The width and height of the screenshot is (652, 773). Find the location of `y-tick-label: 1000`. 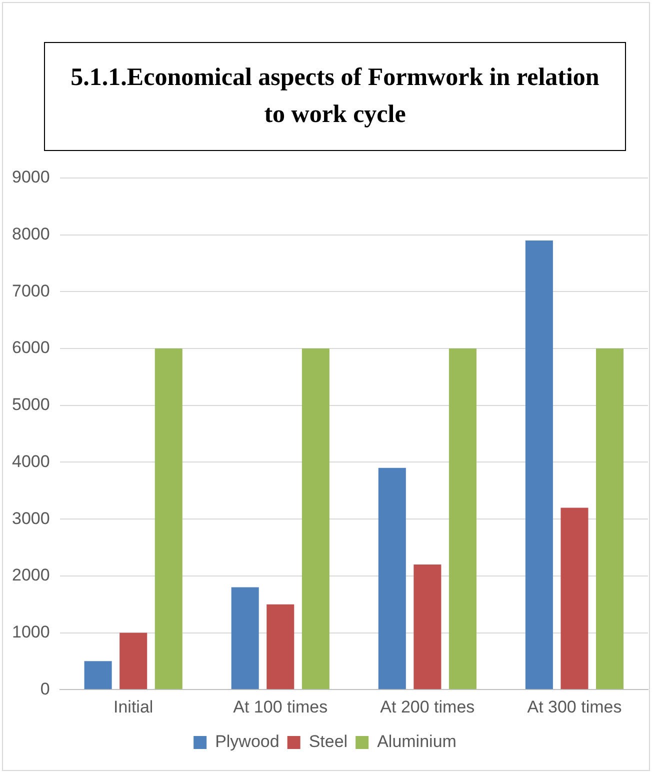

y-tick-label: 1000 is located at coordinates (31, 632).